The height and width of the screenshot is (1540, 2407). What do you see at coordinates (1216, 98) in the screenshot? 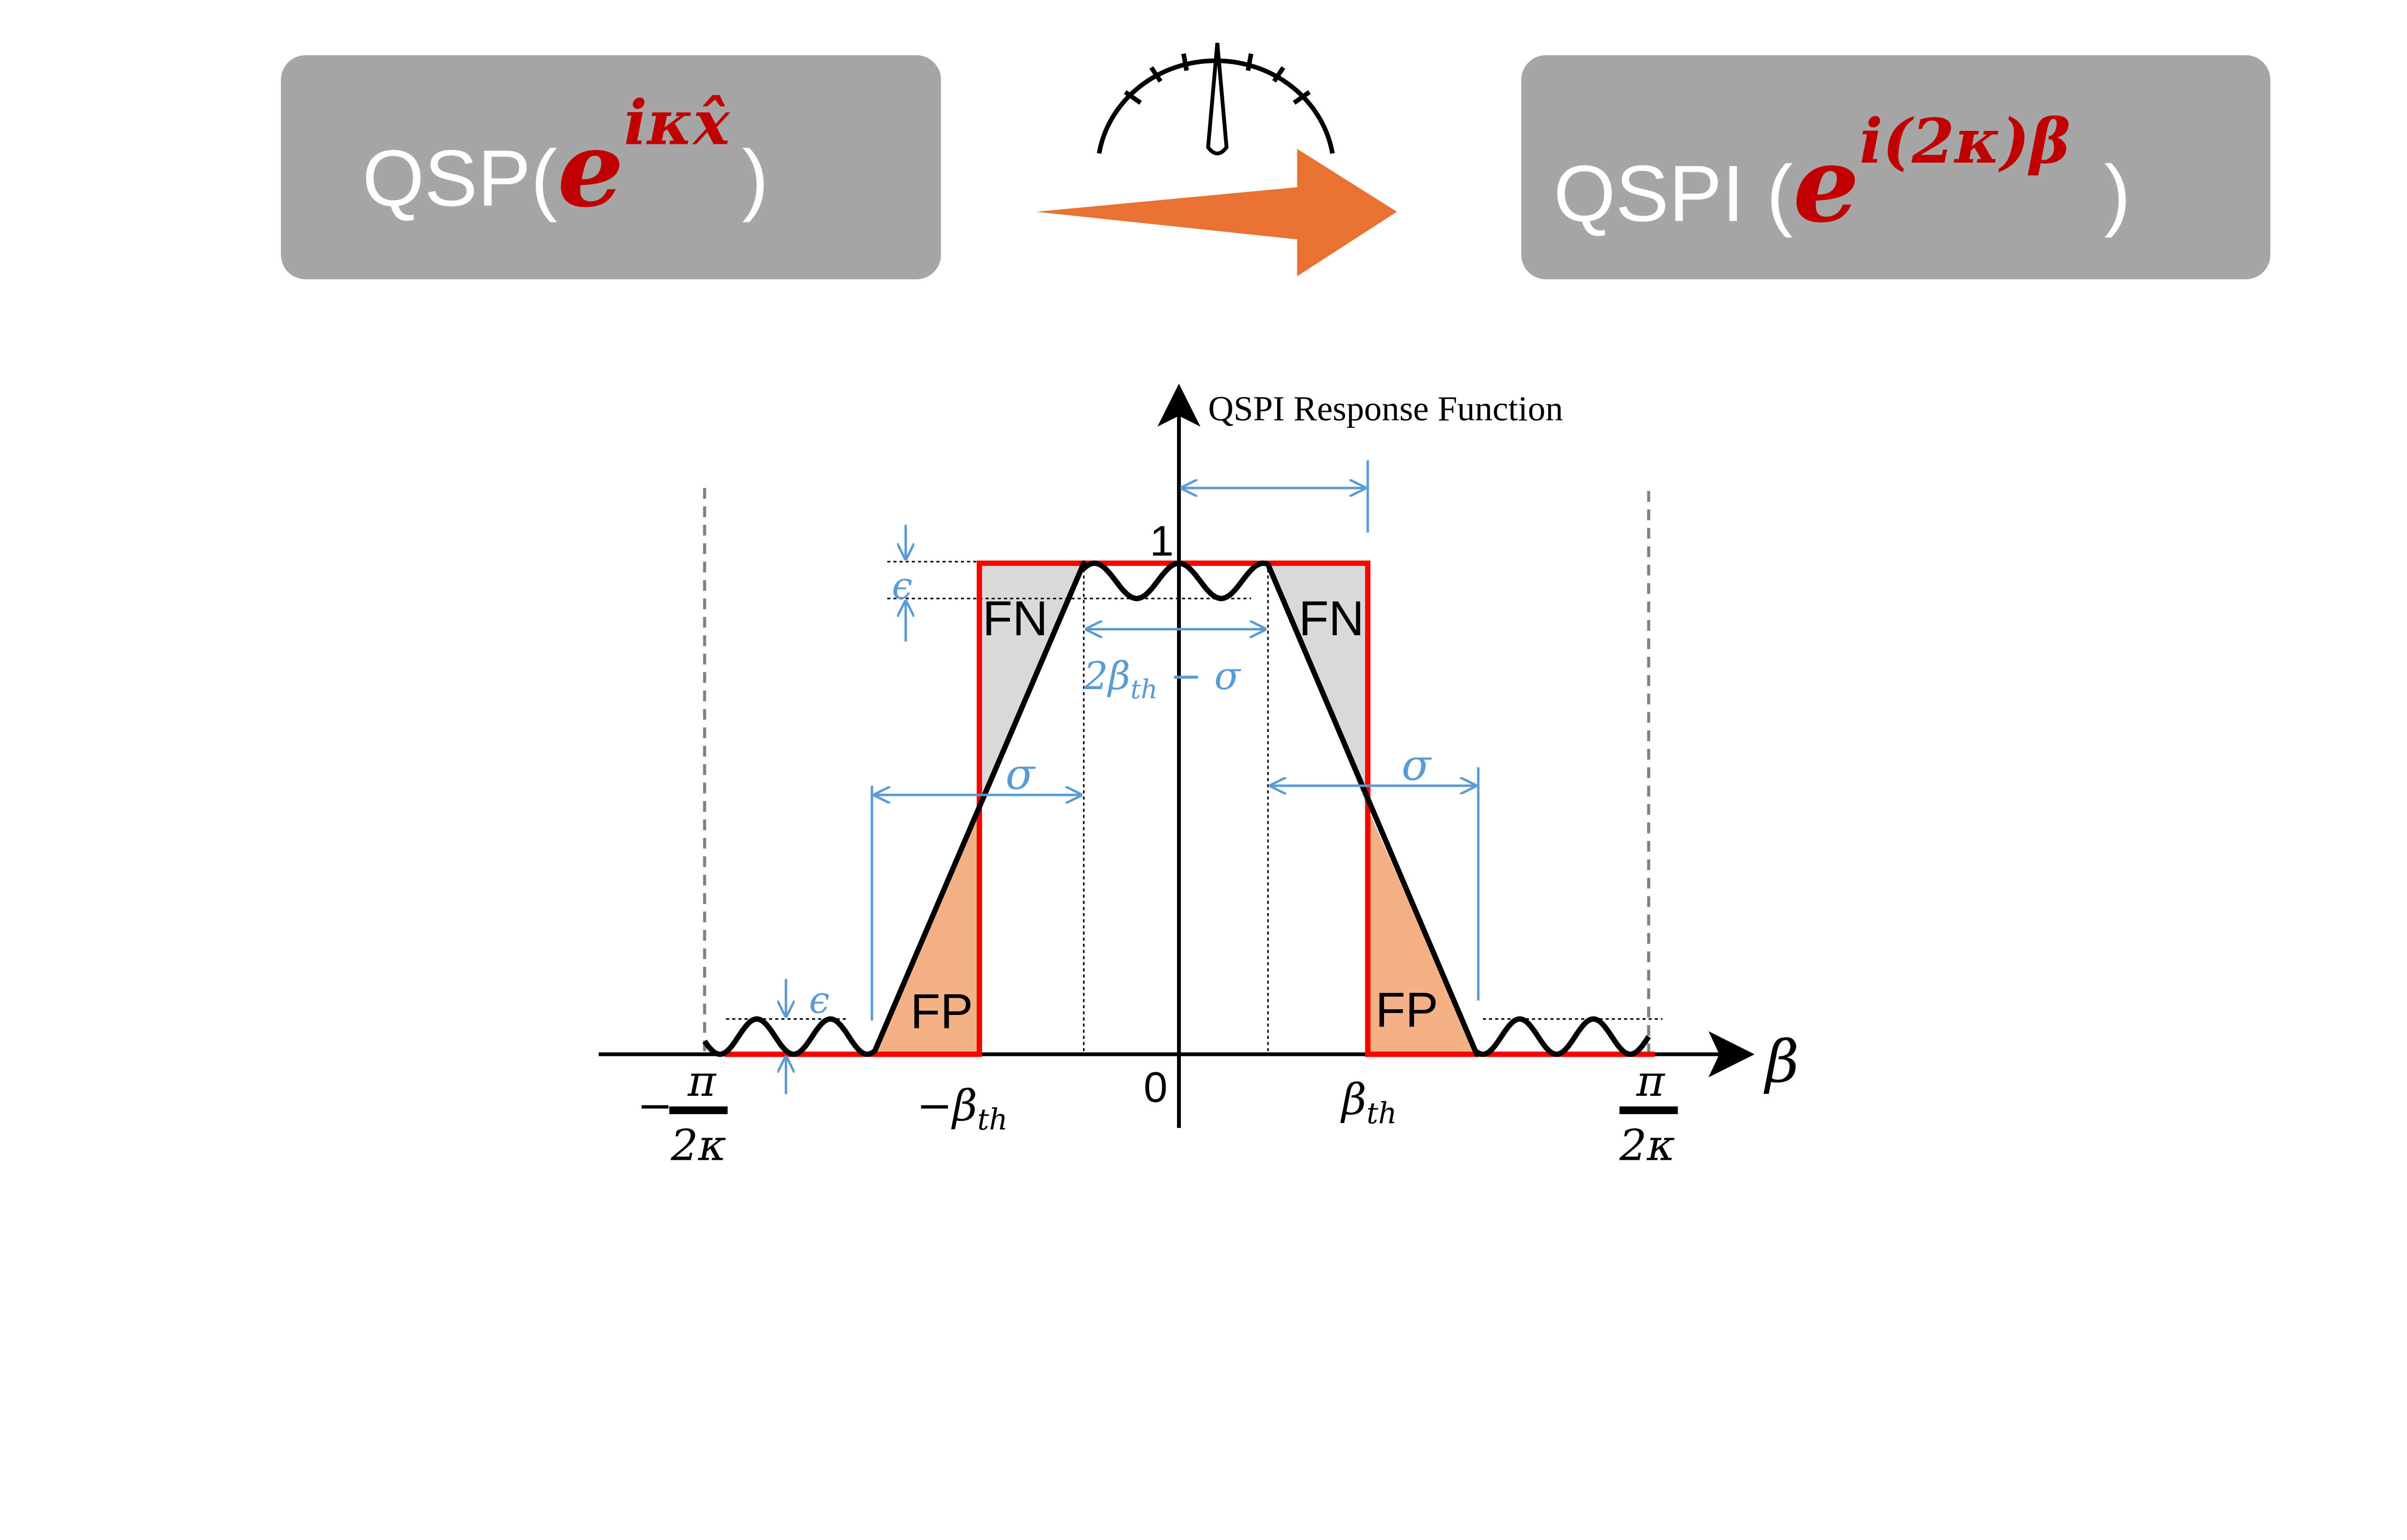
I see `speedometer-icon` at bounding box center [1216, 98].